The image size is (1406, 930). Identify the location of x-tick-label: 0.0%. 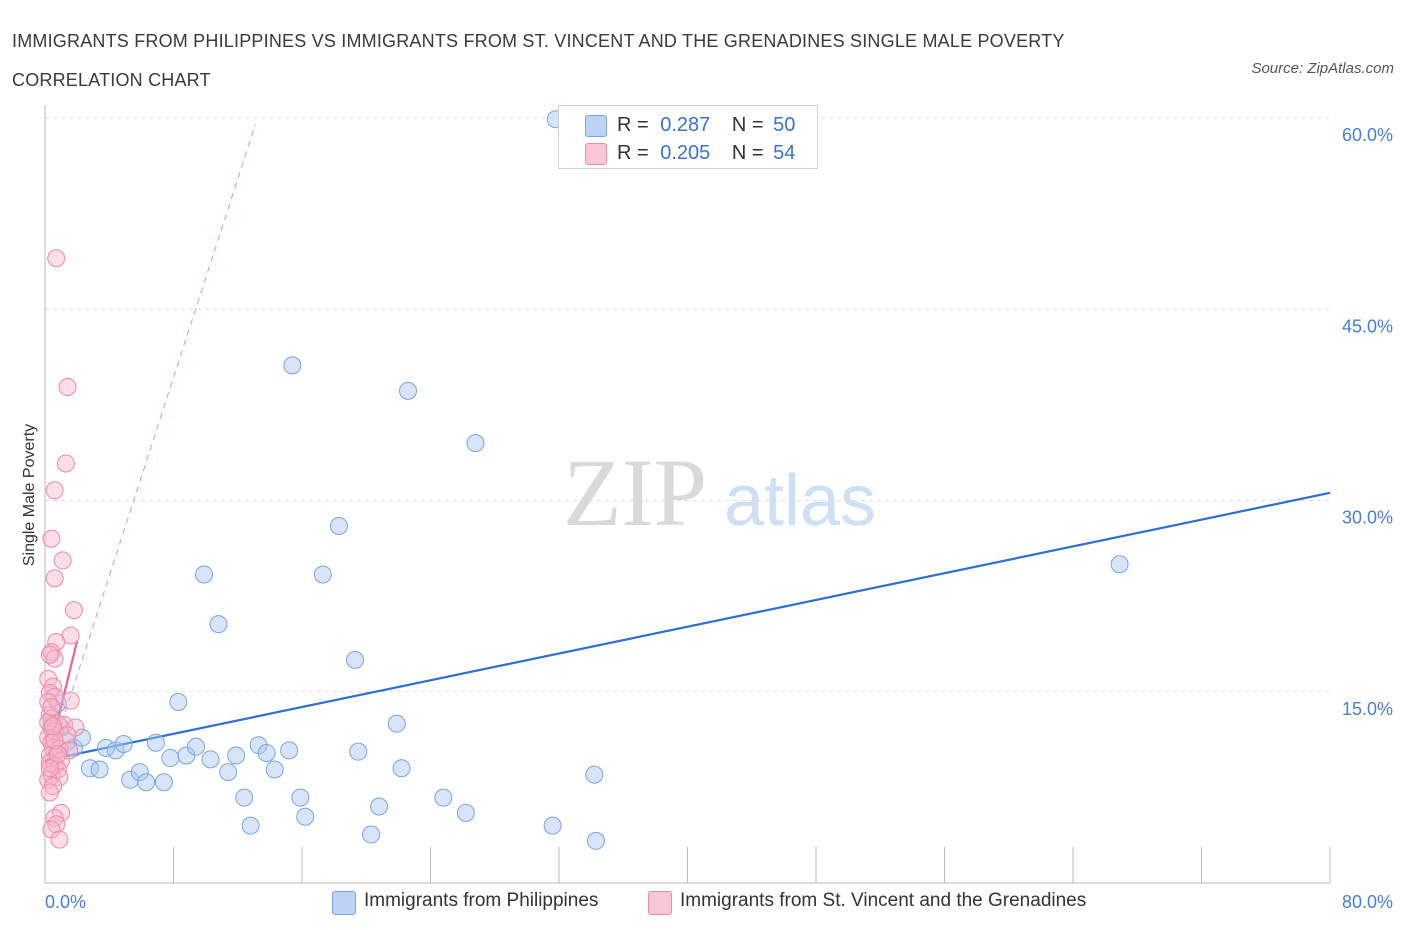
(65, 902).